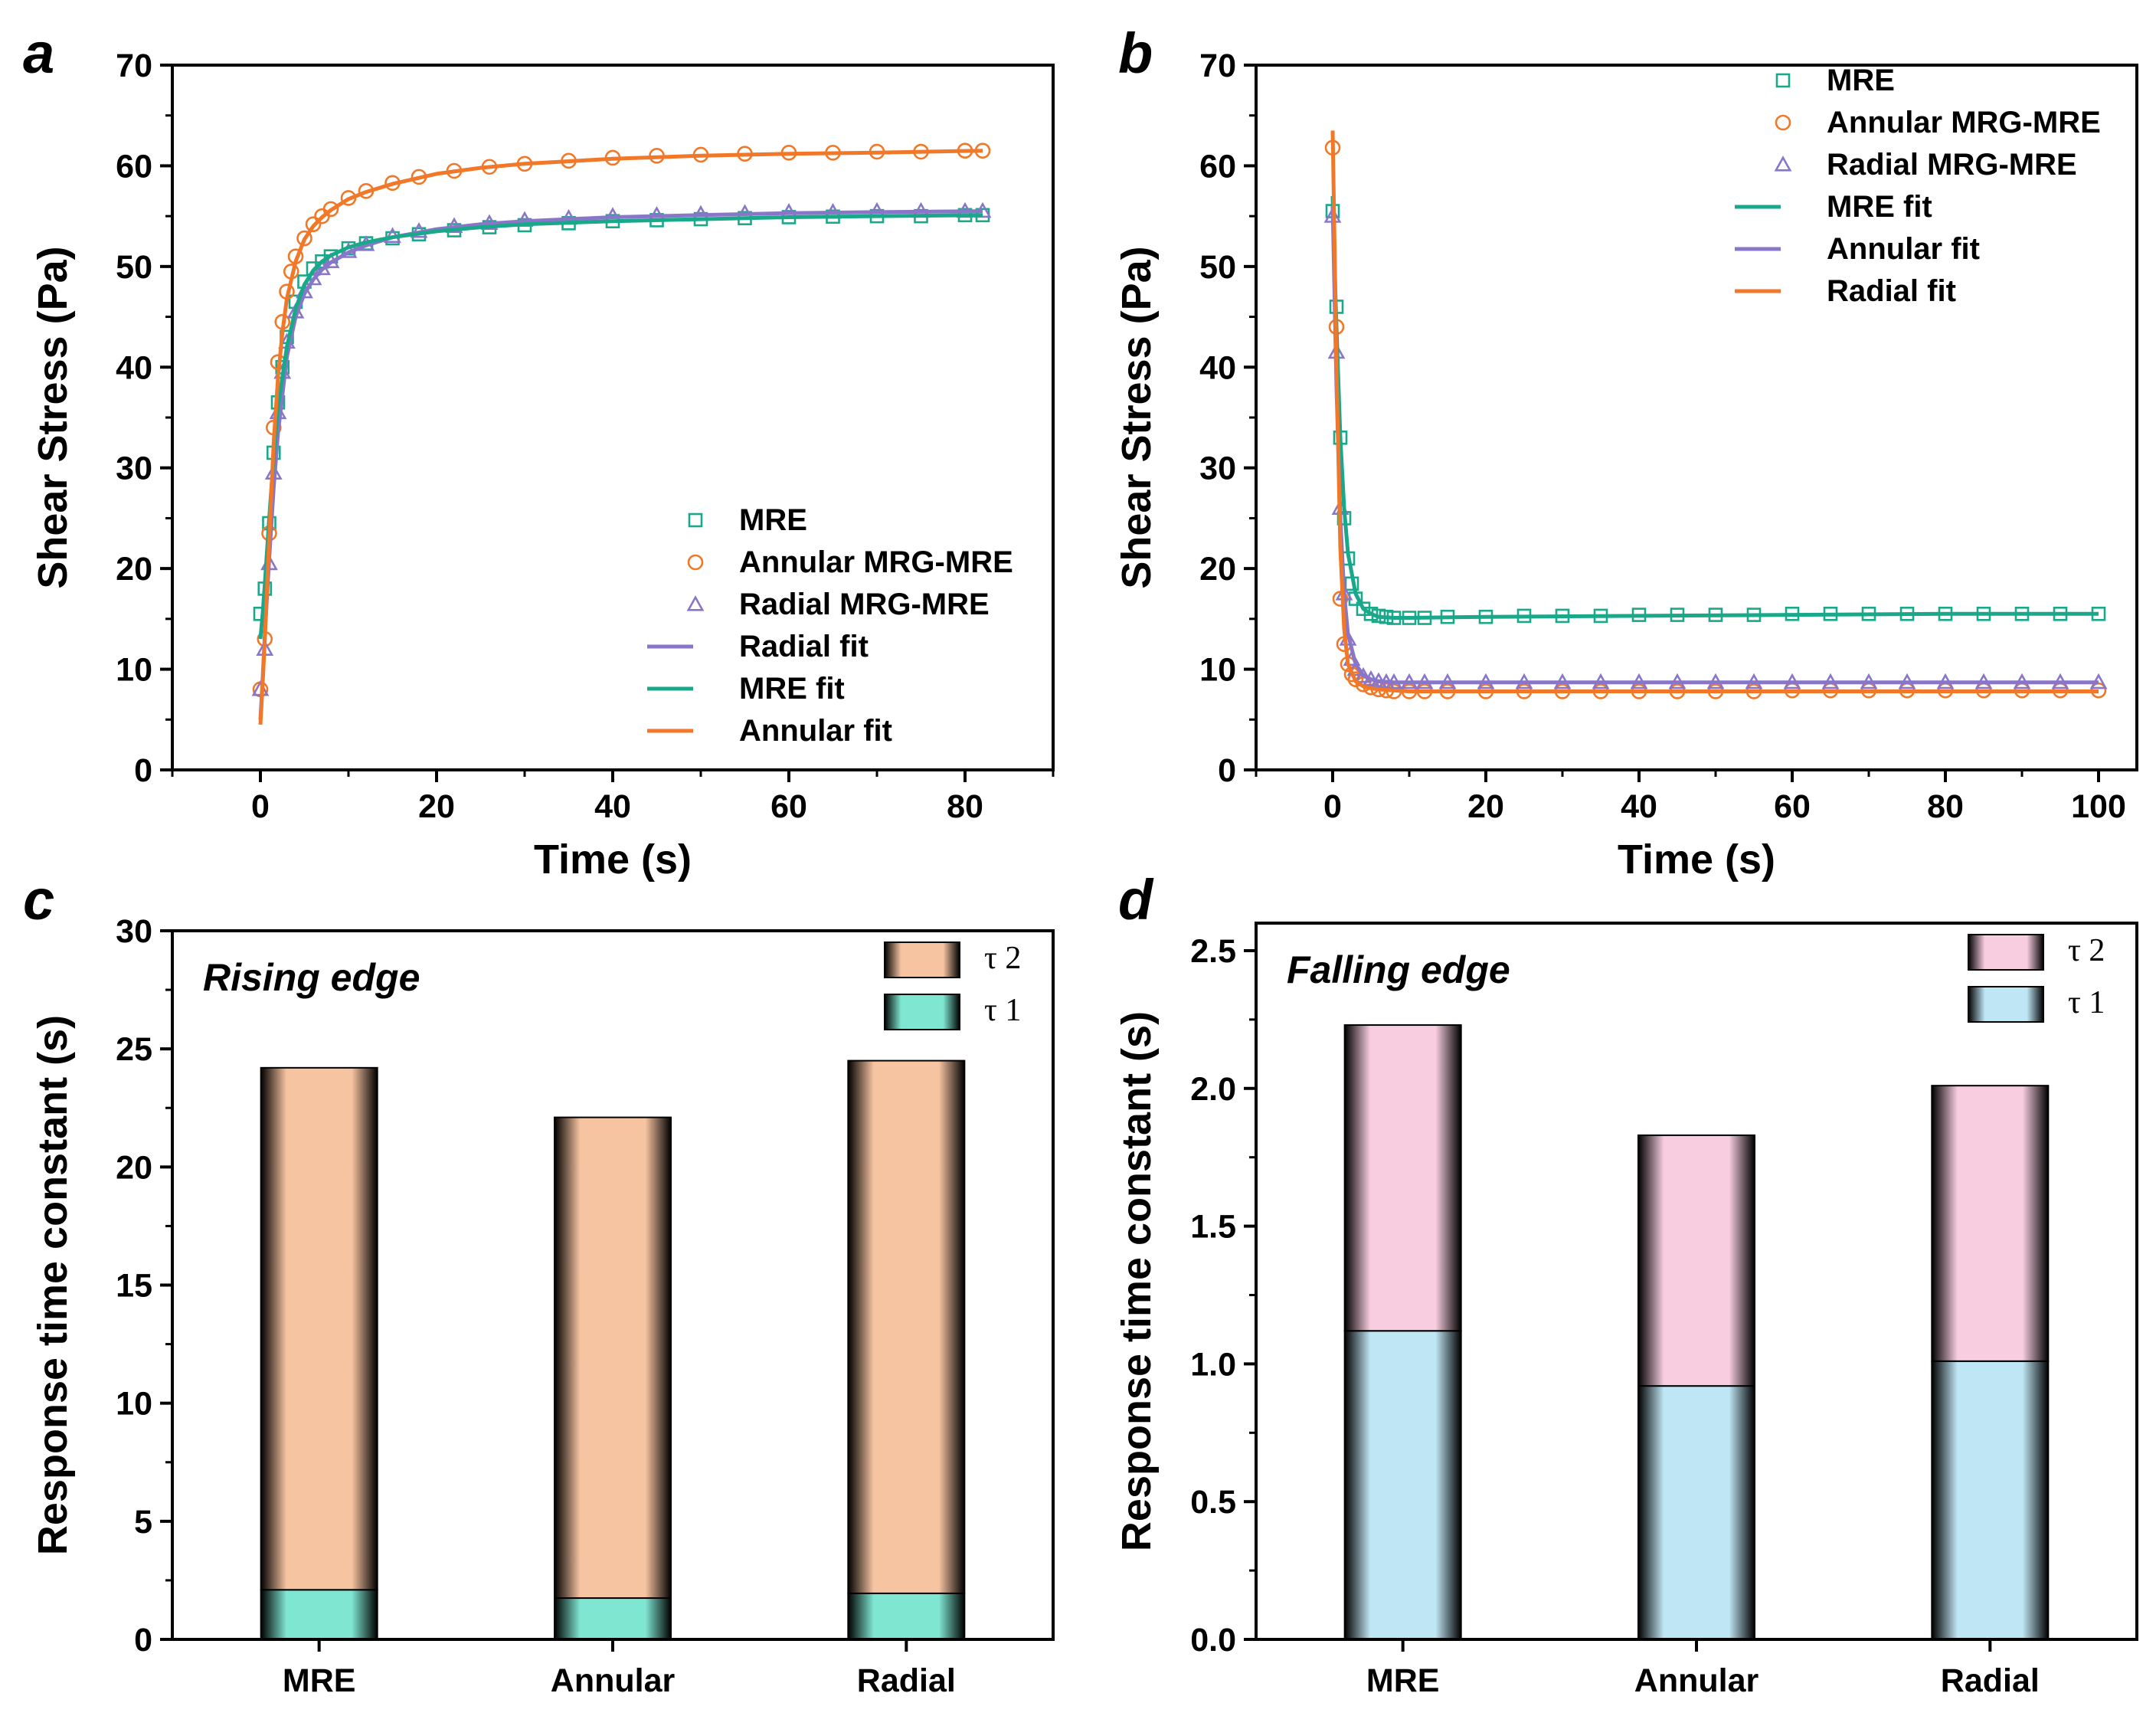 The height and width of the screenshot is (1716, 2156). Describe the element at coordinates (312, 978) in the screenshot. I see `annotation-text: Rising edge` at that location.